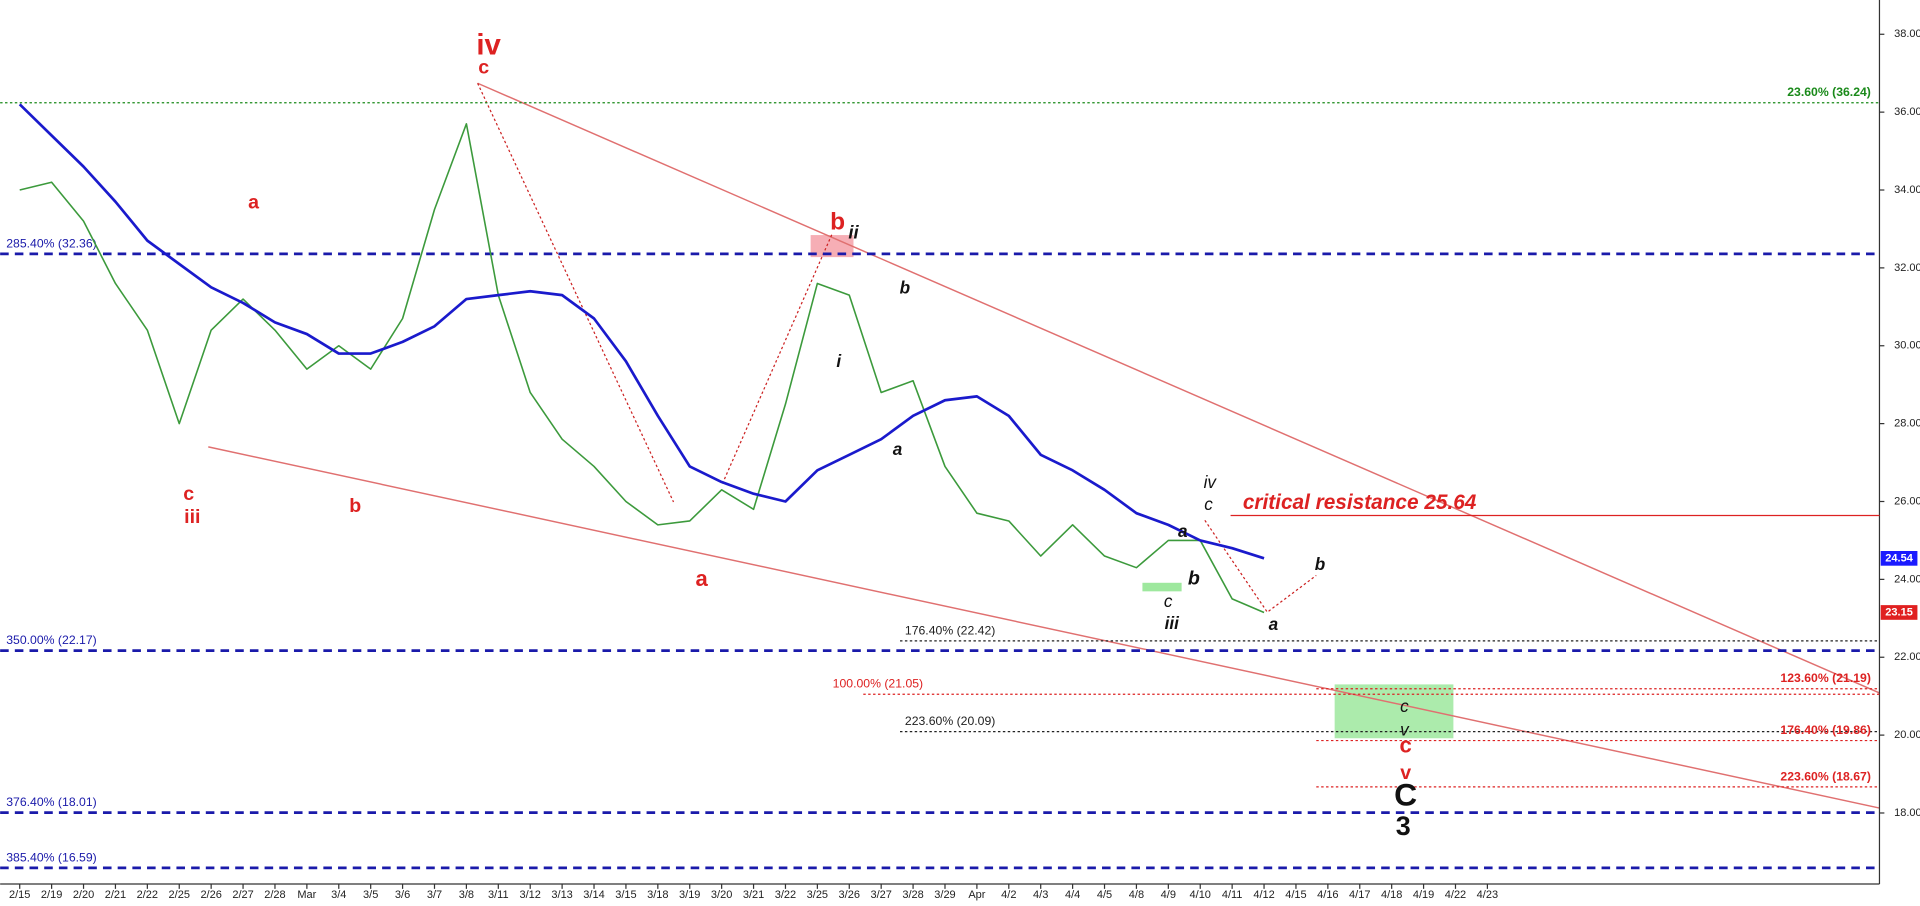 The width and height of the screenshot is (1920, 906). What do you see at coordinates (83, 895) in the screenshot?
I see `x-tick-label: 2/20` at bounding box center [83, 895].